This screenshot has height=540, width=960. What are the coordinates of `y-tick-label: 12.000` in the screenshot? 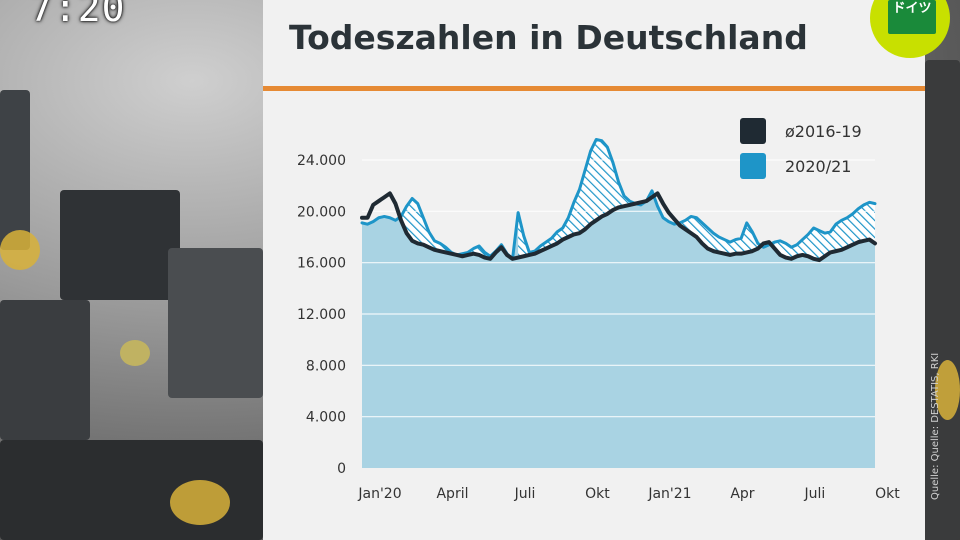 It's located at (321, 315).